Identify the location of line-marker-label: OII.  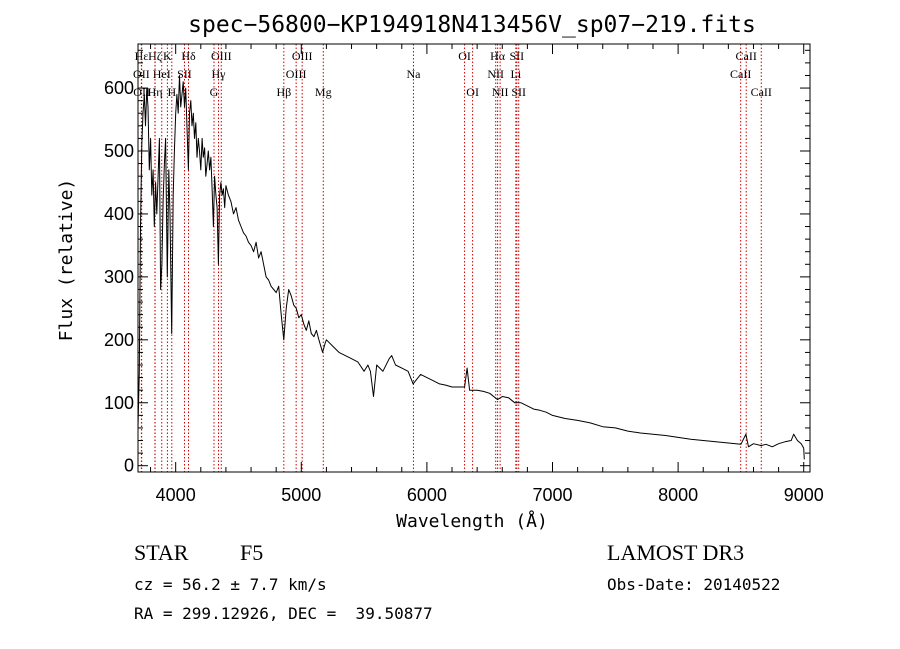
(141, 74).